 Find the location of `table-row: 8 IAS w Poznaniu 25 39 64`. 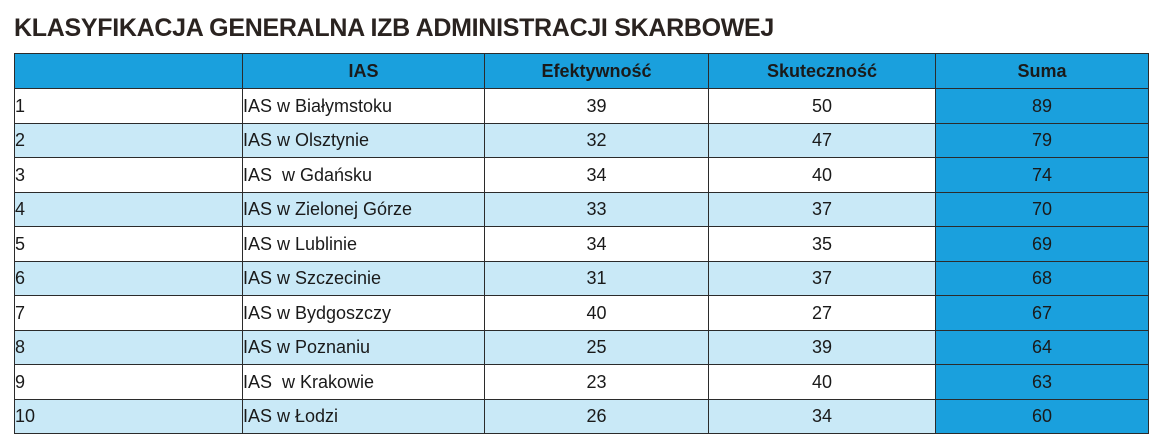

table-row: 8 IAS w Poznaniu 25 39 64 is located at coordinates (581, 347).